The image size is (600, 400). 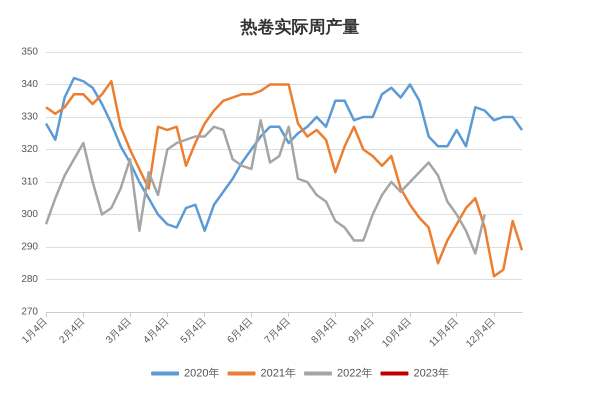 What do you see at coordinates (481, 333) in the screenshot?
I see `x-tick-label: 12月4日` at bounding box center [481, 333].